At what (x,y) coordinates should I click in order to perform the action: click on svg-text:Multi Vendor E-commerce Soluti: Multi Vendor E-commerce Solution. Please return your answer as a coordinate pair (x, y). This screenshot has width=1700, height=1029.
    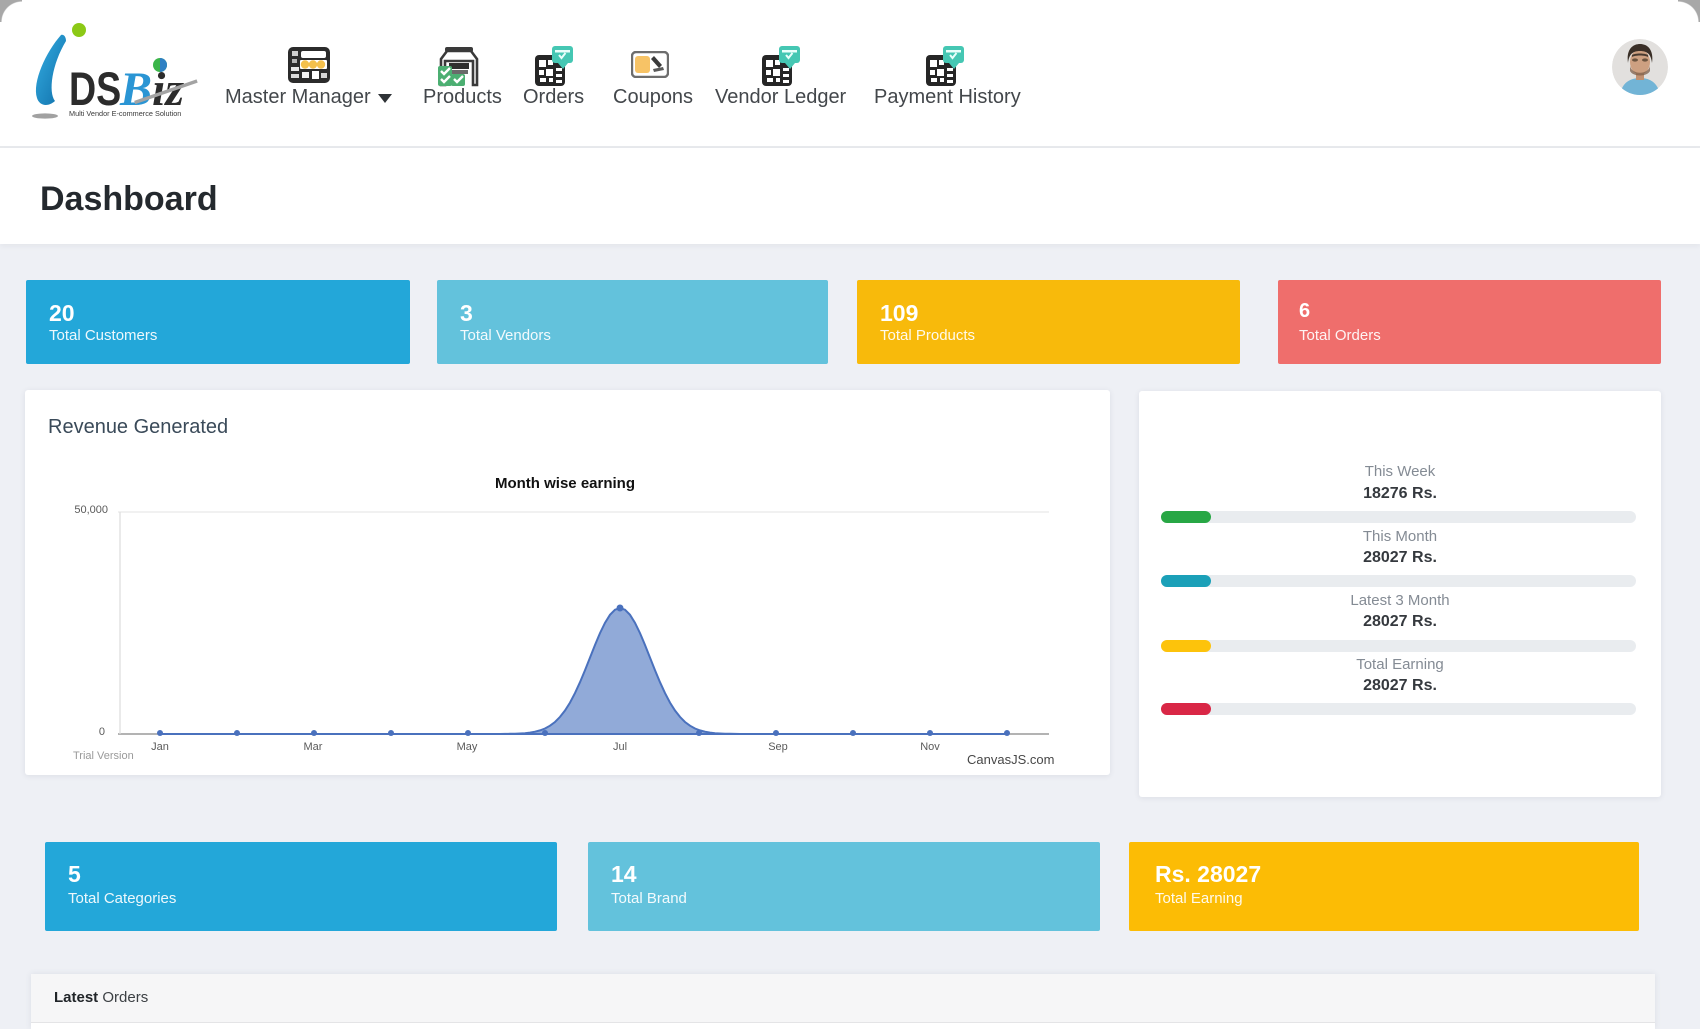
    Looking at the image, I should click on (125, 113).